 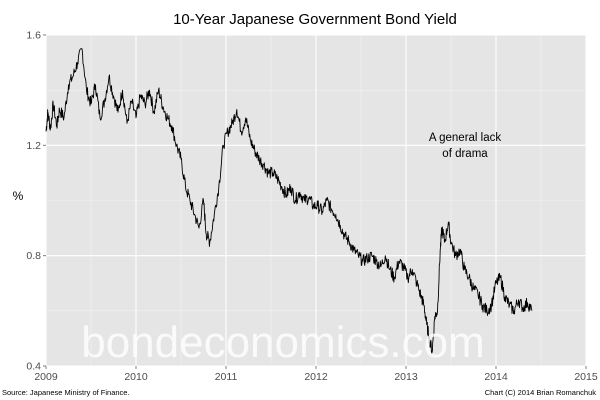 I want to click on y-tick-label: 0.4, so click(x=33, y=367).